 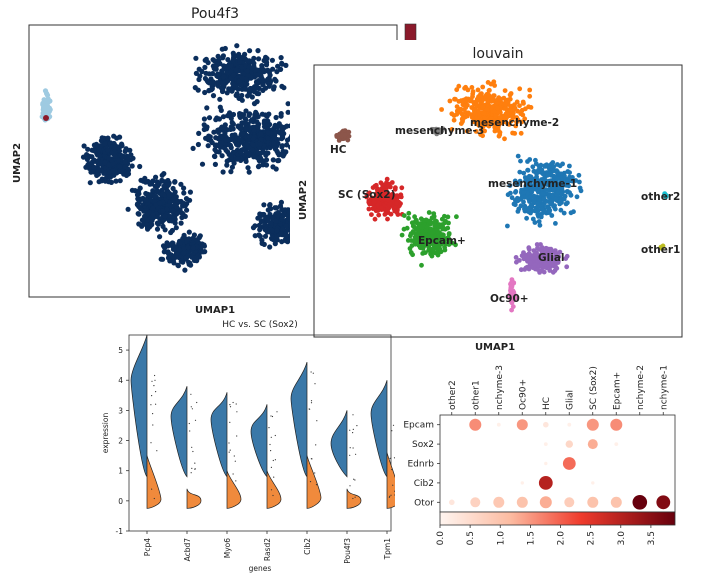 What do you see at coordinates (421, 464) in the screenshot?
I see `dotplot-row-labels: Epcam Sox2 Ednrb Cib2 Otor` at bounding box center [421, 464].